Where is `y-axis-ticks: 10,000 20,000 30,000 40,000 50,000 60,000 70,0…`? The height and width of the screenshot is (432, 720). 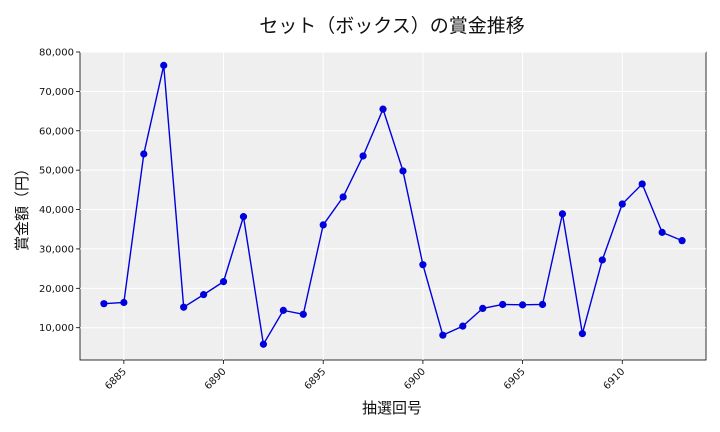
y-axis-ticks: 10,000 20,000 30,000 40,000 50,000 60,000 70,0… is located at coordinates (59, 191).